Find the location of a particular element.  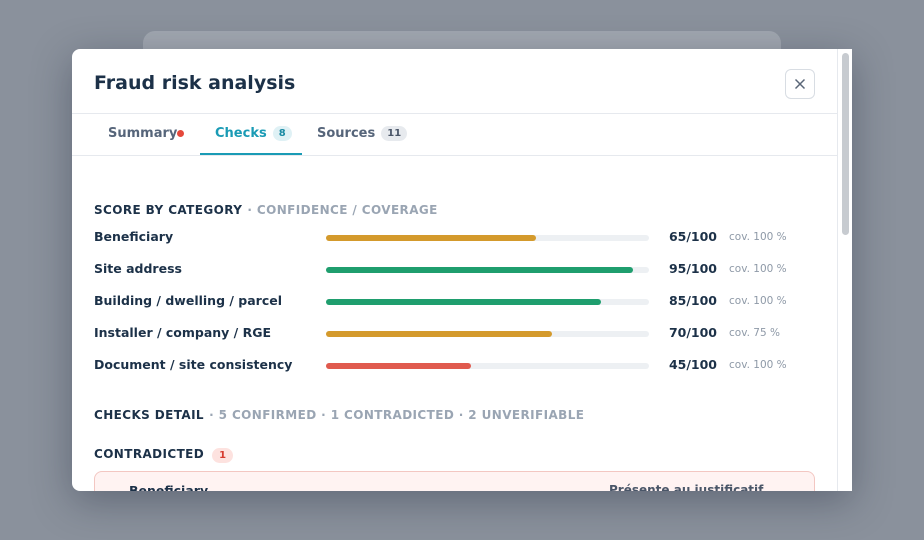

scrollbar is located at coordinates (844, 270).